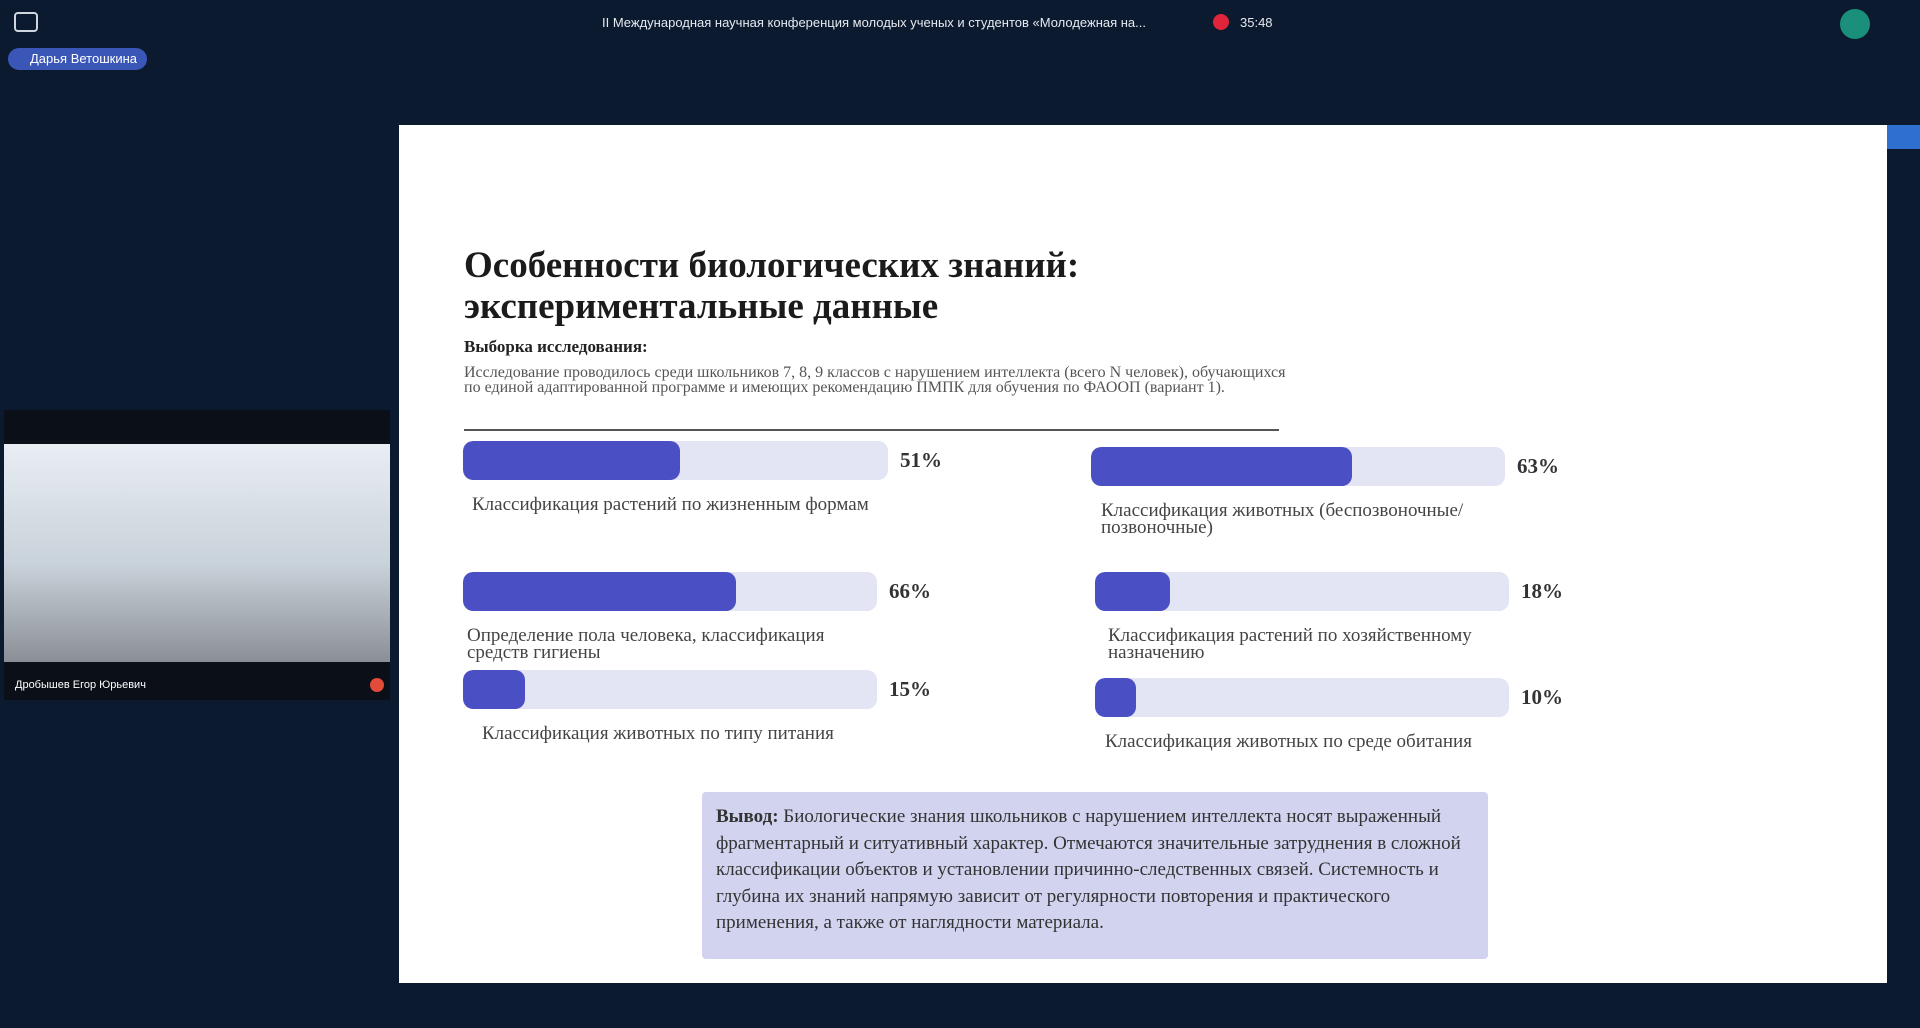 The image size is (1920, 1028). I want to click on divider, so click(871, 430).